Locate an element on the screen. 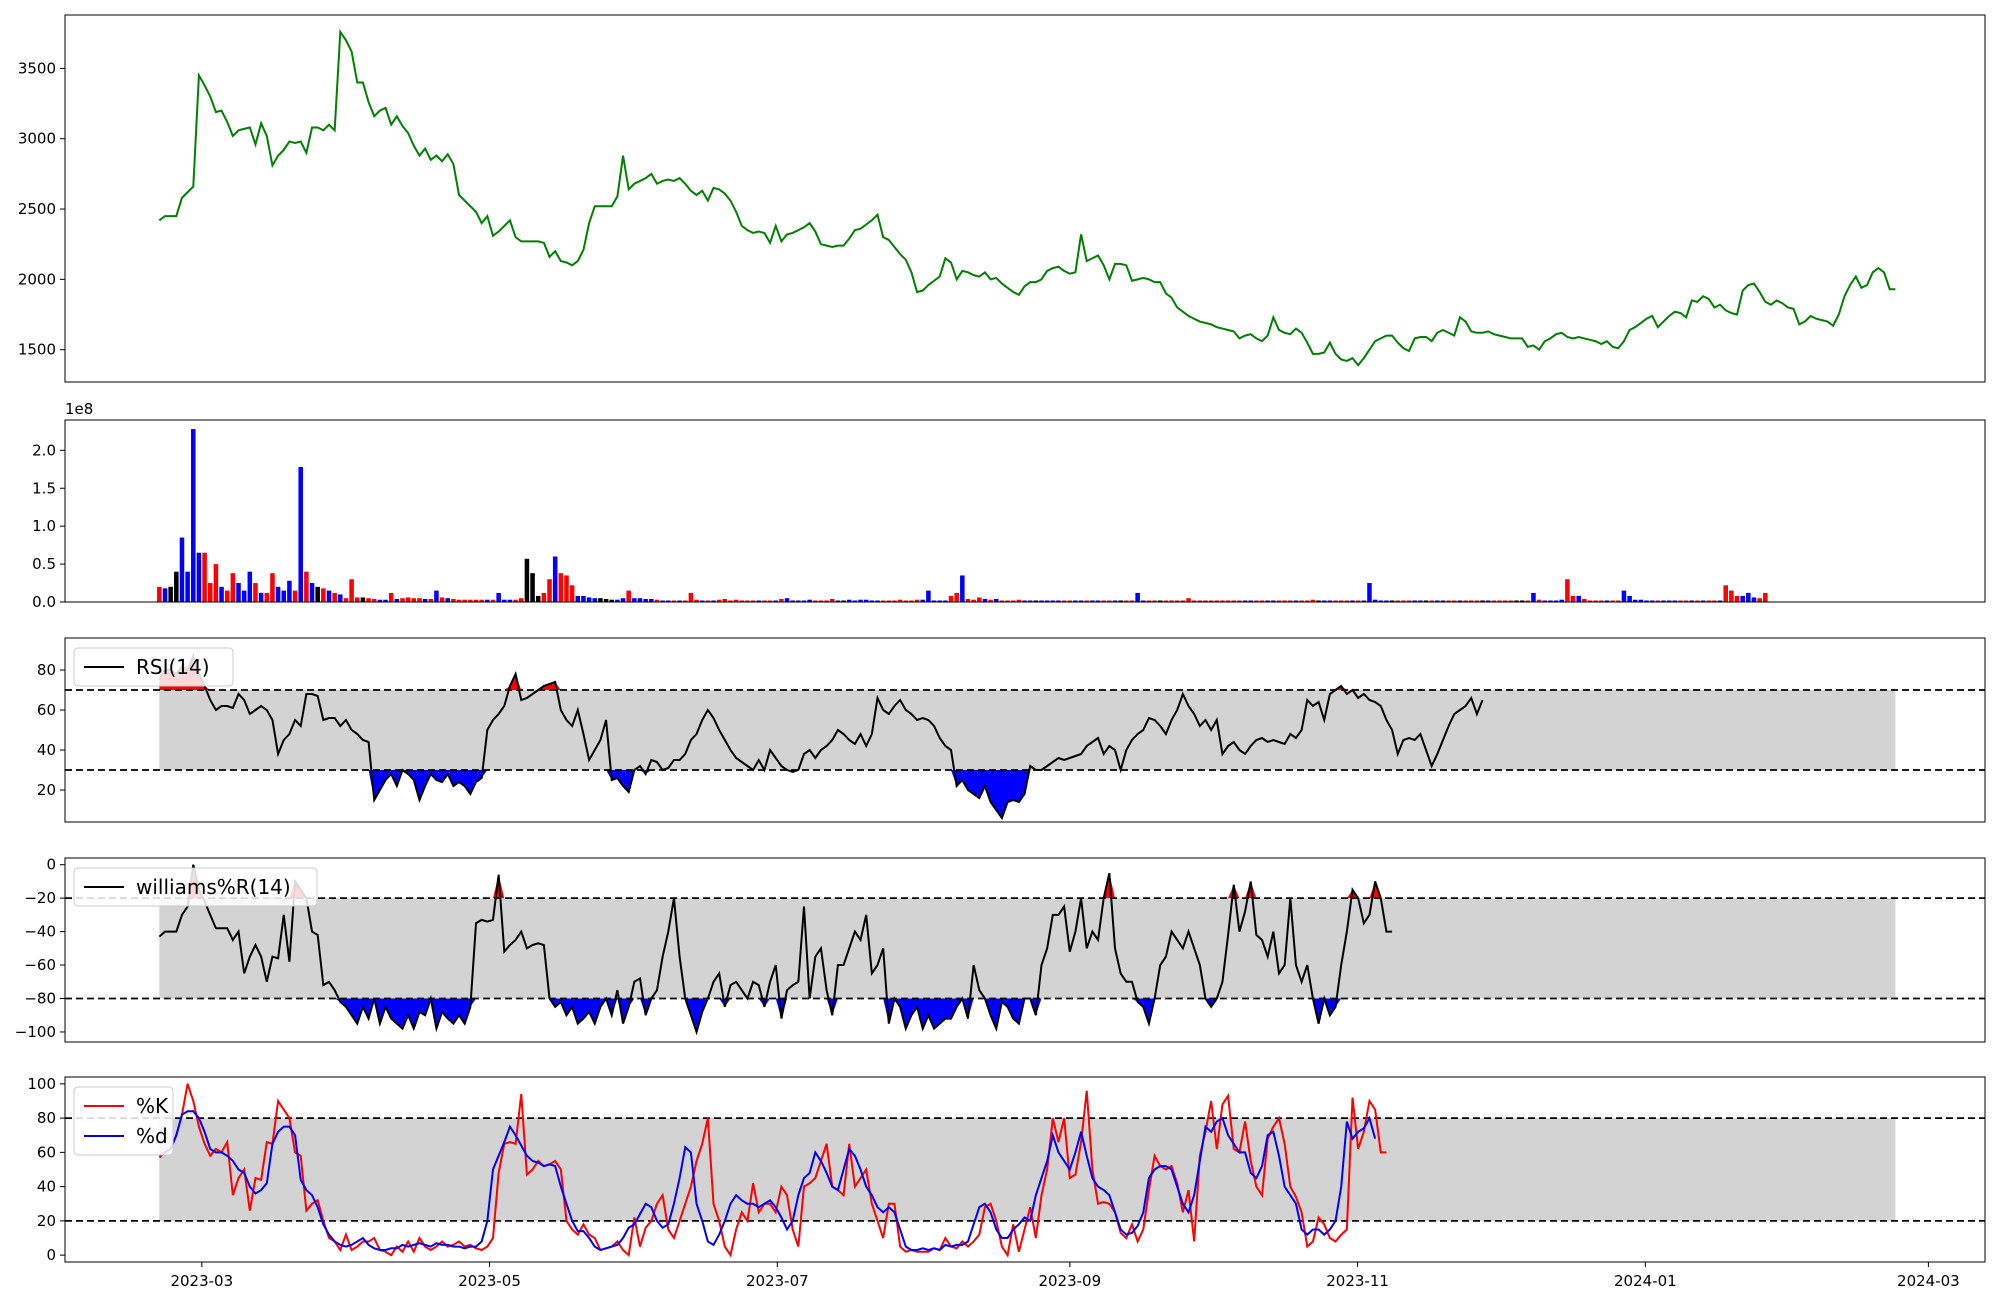 This screenshot has width=2000, height=1300. stoch-legend is located at coordinates (123, 1121).